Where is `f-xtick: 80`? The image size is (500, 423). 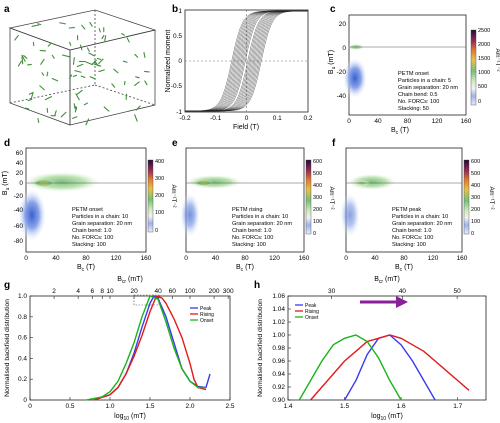
f-xtick: 80 is located at coordinates (404, 258).